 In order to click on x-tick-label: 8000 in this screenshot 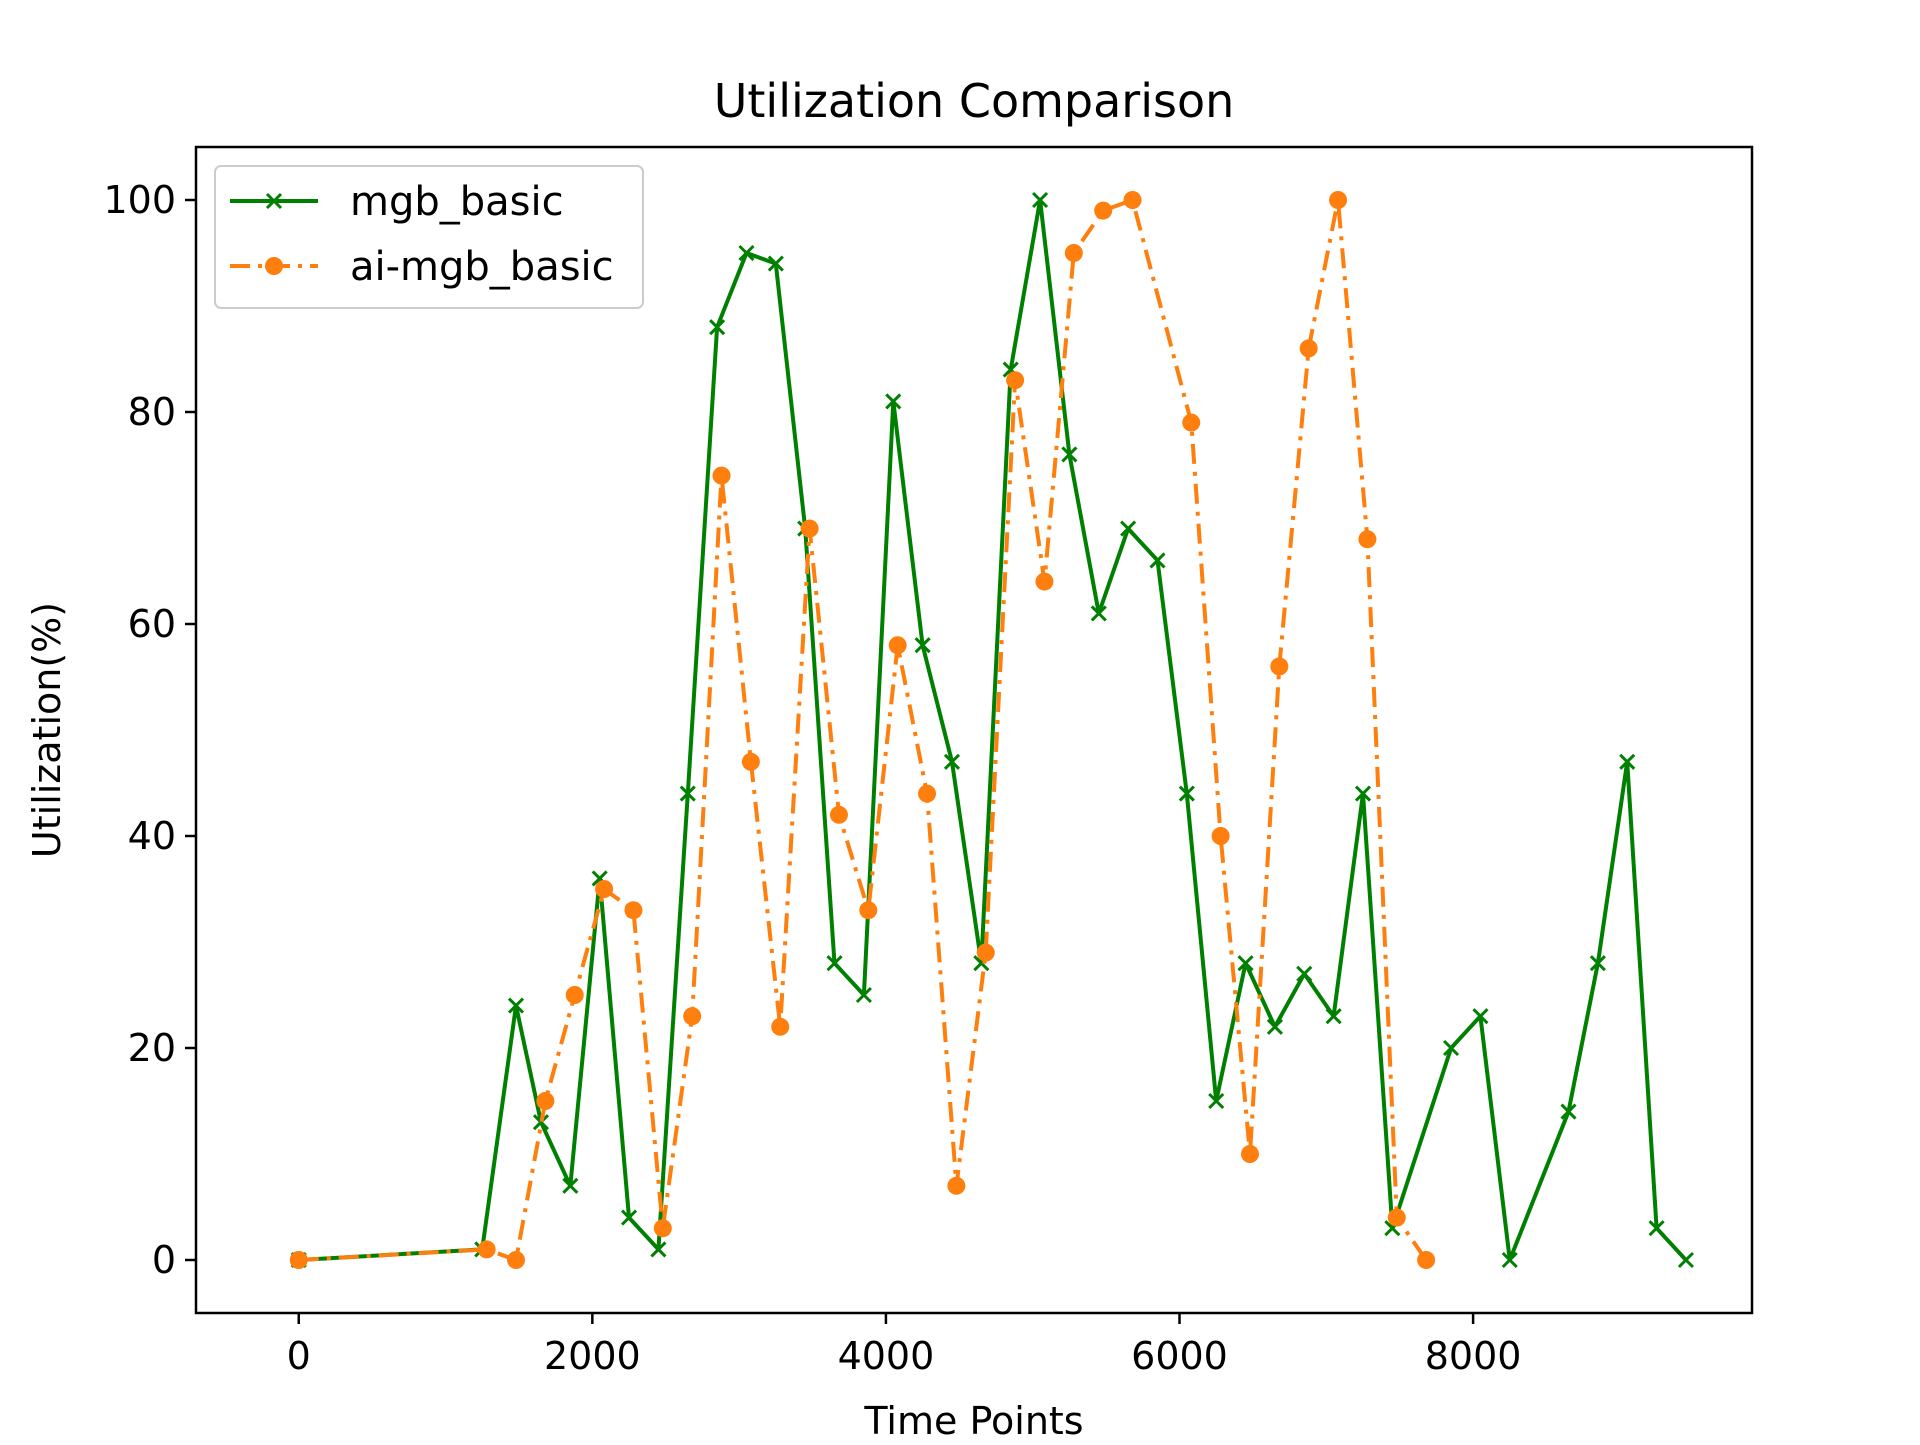, I will do `click(1473, 1356)`.